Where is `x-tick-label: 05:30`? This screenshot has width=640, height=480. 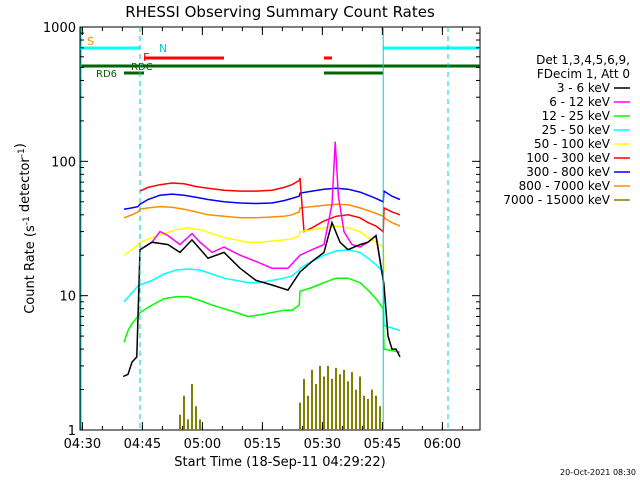 x-tick-label: 05:30 is located at coordinates (322, 444).